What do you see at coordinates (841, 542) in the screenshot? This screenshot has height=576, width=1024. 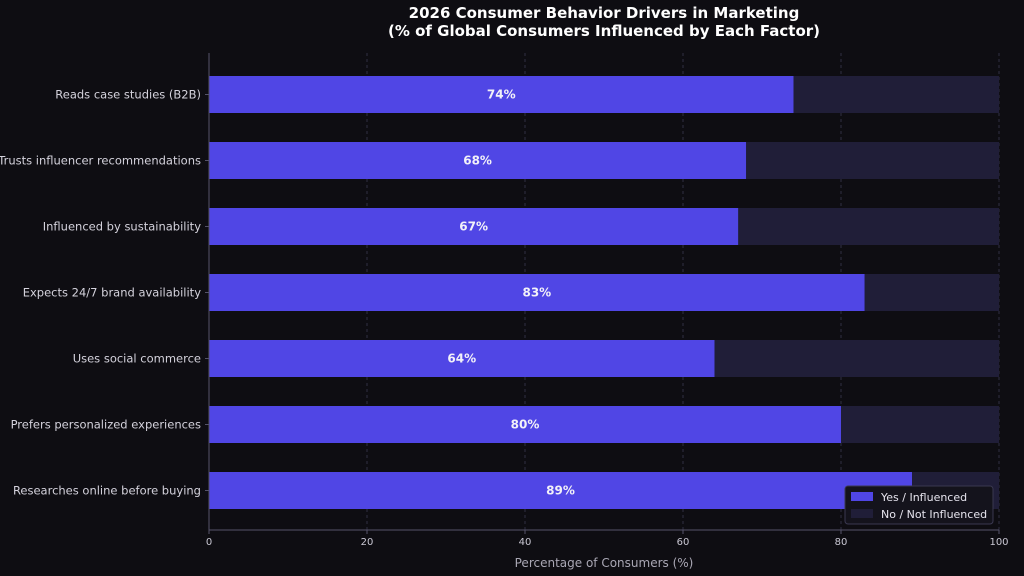 I see `x-tick-label: 80` at bounding box center [841, 542].